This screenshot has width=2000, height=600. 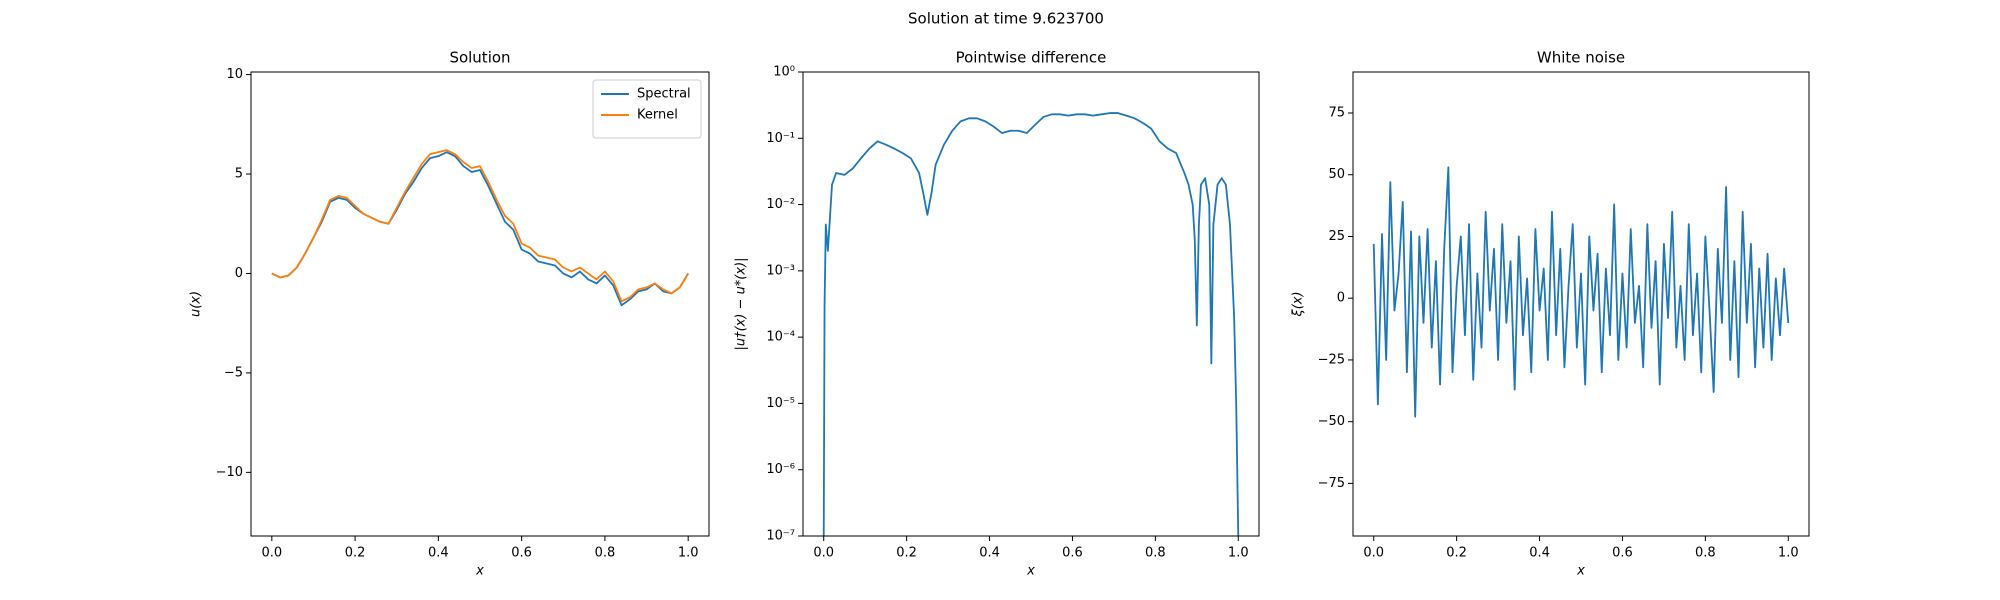 What do you see at coordinates (1331, 359) in the screenshot?
I see `y-tick-label: −25` at bounding box center [1331, 359].